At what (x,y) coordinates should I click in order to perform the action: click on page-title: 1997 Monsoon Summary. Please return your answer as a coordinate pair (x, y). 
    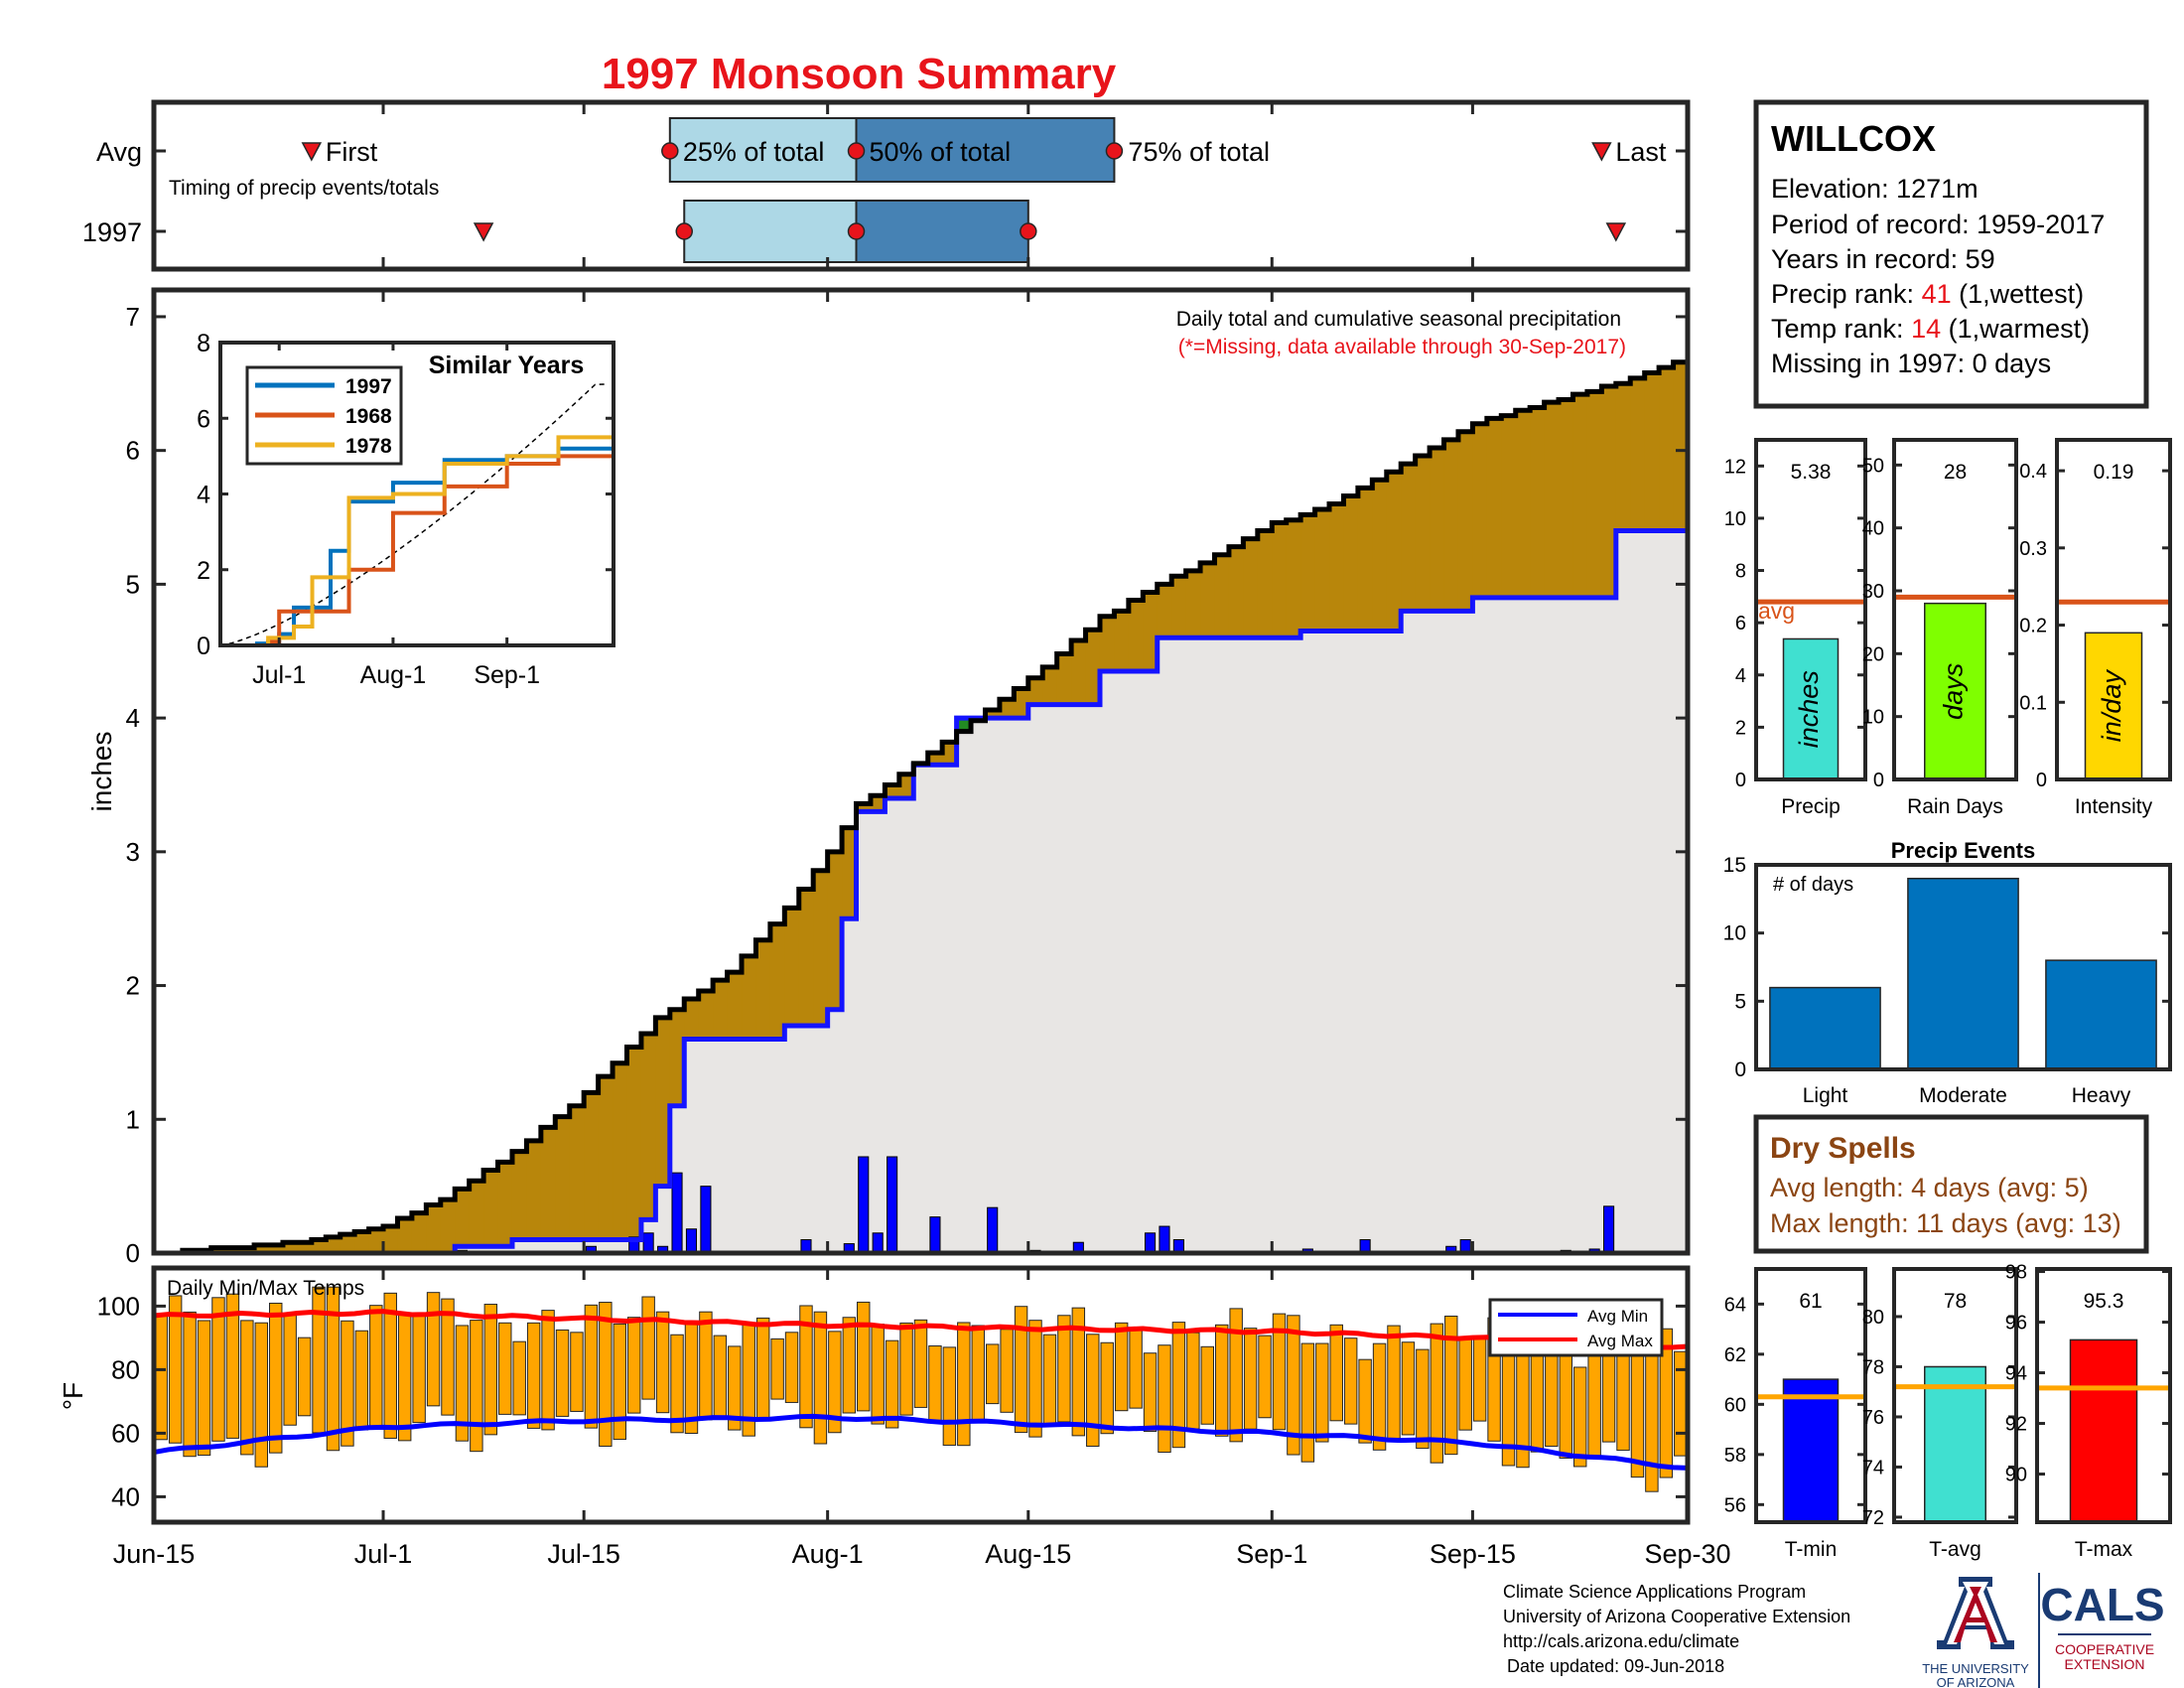
    Looking at the image, I should click on (859, 74).